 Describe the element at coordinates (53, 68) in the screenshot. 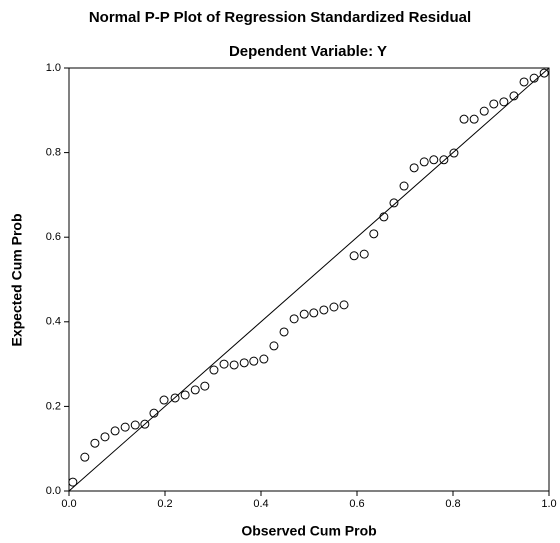

I see `y-tick-label: 1.0` at that location.